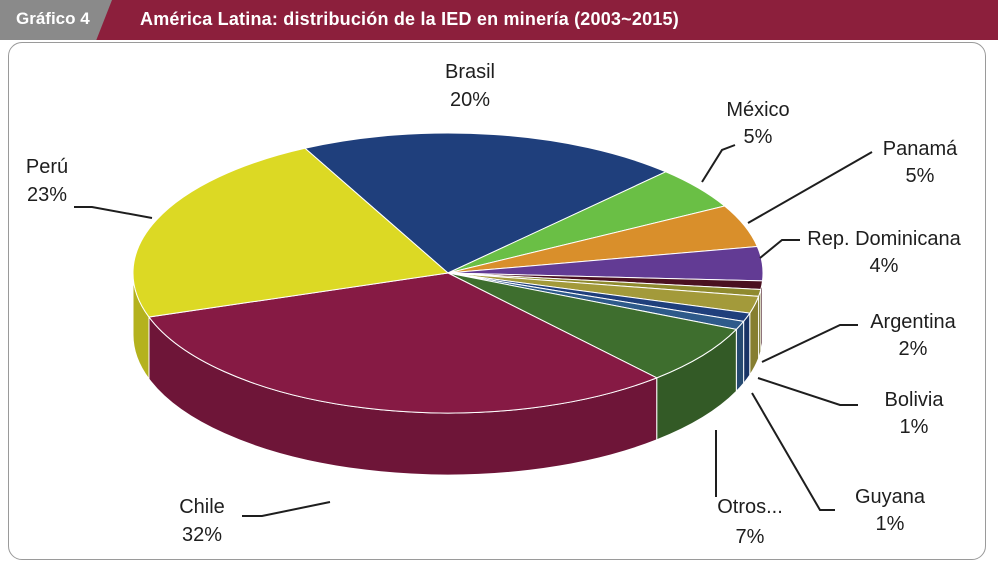 The height and width of the screenshot is (566, 998). What do you see at coordinates (915, 400) in the screenshot?
I see `slice-name-bolivia: Bolivia` at bounding box center [915, 400].